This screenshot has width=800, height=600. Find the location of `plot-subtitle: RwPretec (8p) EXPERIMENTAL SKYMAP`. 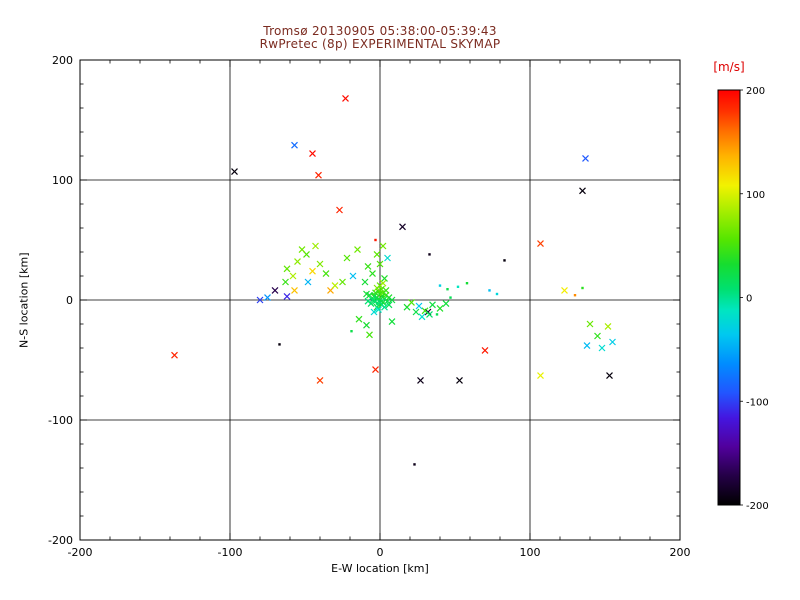

plot-subtitle: RwPretec (8p) EXPERIMENTAL SKYMAP is located at coordinates (380, 44).